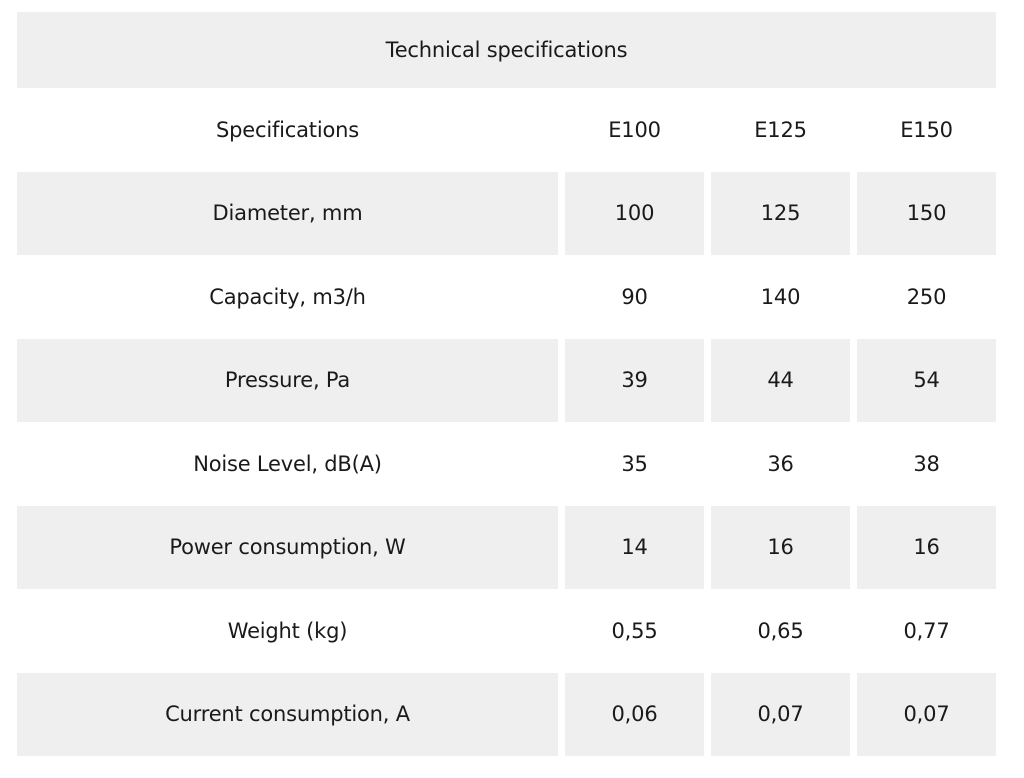 Image resolution: width=1024 pixels, height=778 pixels. What do you see at coordinates (634, 296) in the screenshot?
I see `row-value-e100: 90` at bounding box center [634, 296].